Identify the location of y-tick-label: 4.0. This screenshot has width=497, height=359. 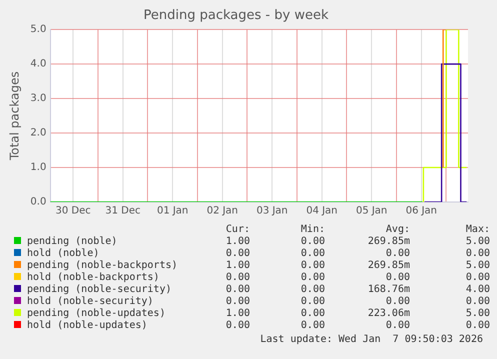
(38, 64).